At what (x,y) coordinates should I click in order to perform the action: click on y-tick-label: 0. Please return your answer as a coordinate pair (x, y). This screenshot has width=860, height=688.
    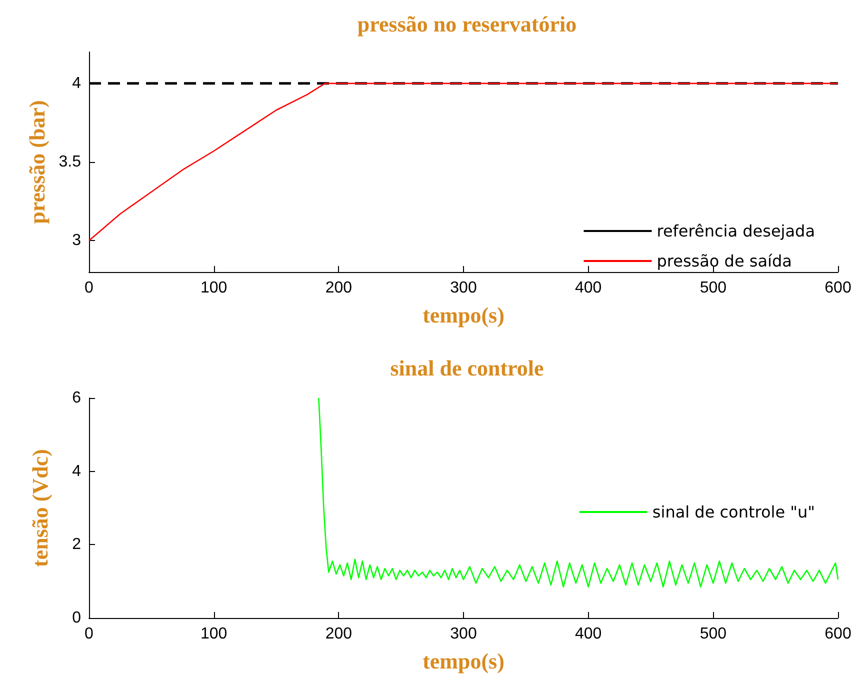
    Looking at the image, I should click on (77, 618).